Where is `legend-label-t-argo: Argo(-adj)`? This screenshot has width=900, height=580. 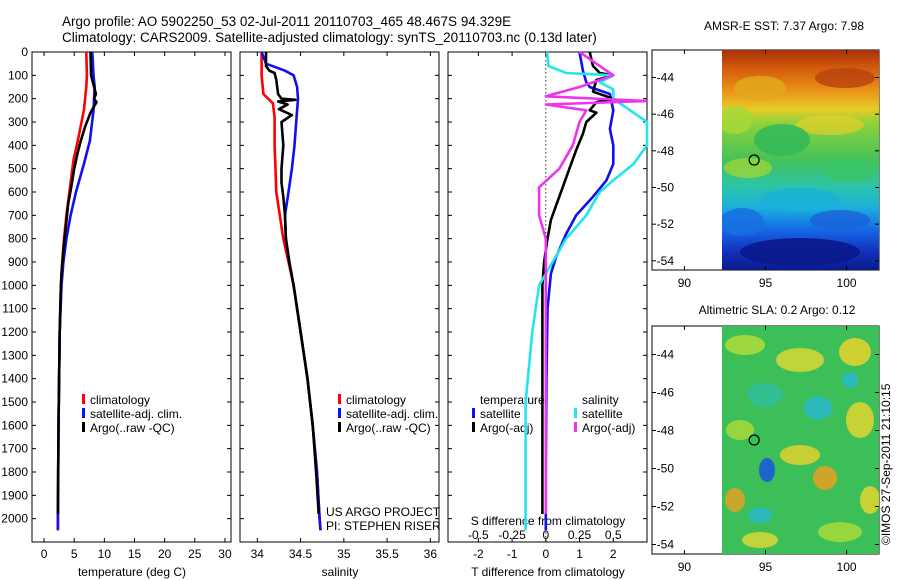
legend-label-t-argo: Argo(-adj) is located at coordinates (506, 428).